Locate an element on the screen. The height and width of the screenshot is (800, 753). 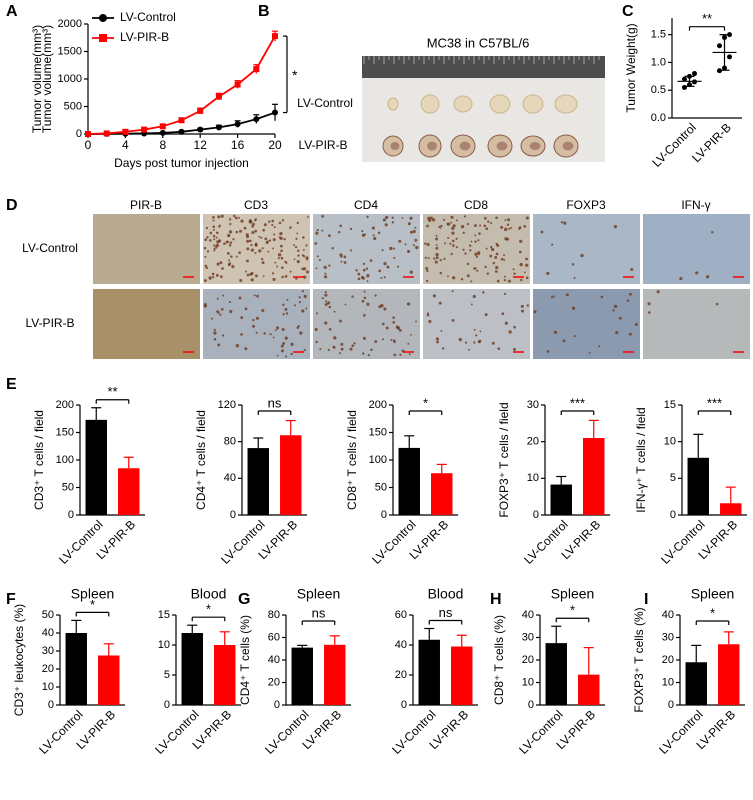
y-axis-label: CD8⁺ T cells (%) is located at coordinates (499, 660).